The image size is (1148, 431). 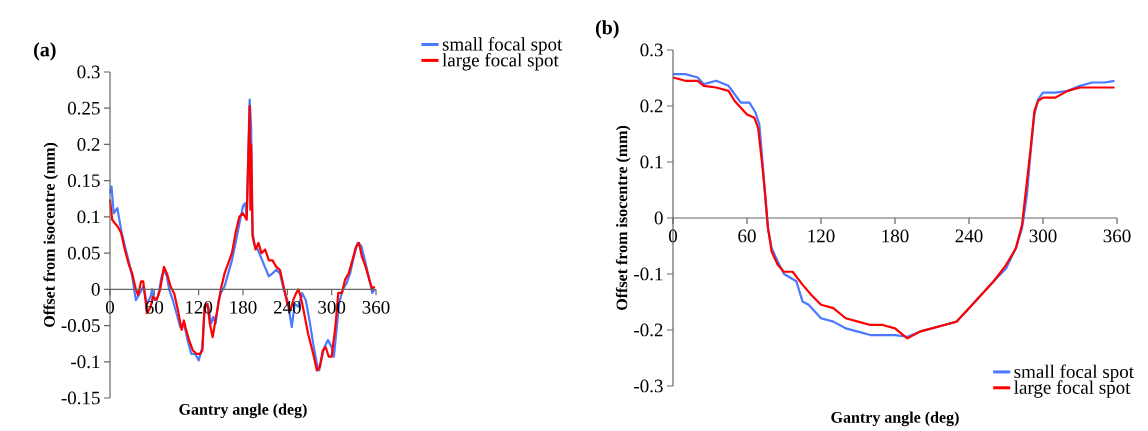 What do you see at coordinates (80, 325) in the screenshot?
I see `y-tick-label: -0.05` at bounding box center [80, 325].